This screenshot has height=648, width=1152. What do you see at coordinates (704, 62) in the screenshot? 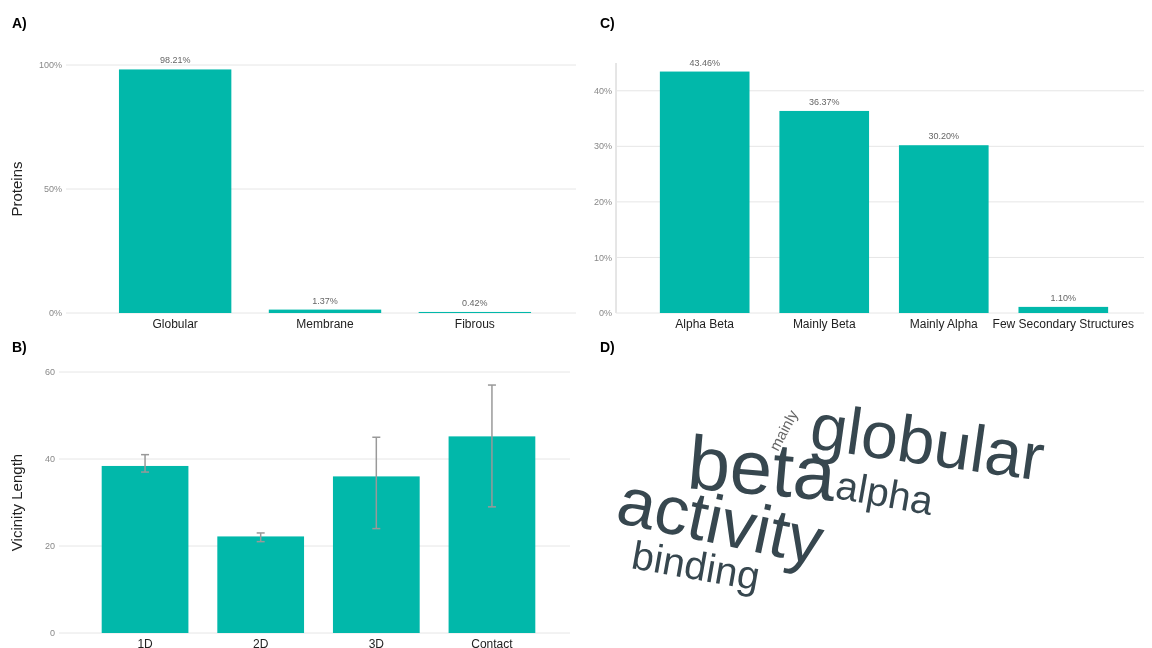
I see `data-label: 43.46%` at bounding box center [704, 62].